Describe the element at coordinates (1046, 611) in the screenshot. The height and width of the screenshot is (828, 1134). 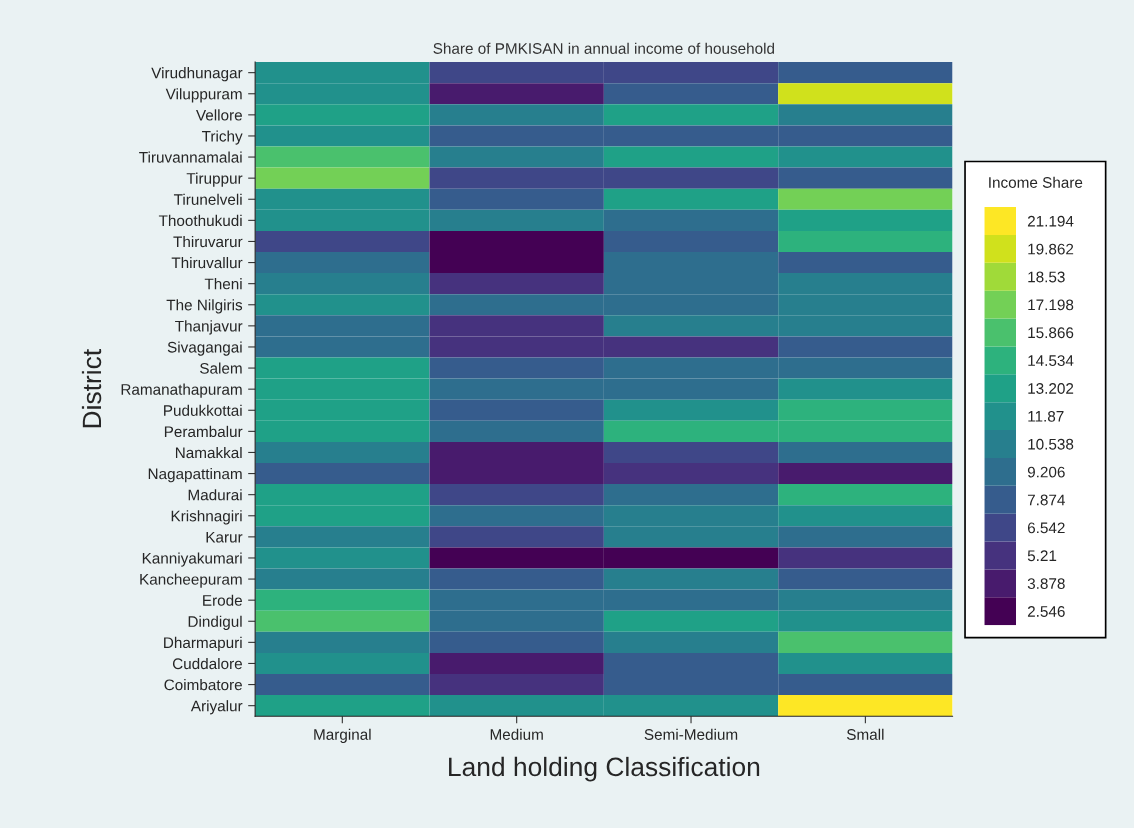
I see `color-bar-label: 2.546` at that location.